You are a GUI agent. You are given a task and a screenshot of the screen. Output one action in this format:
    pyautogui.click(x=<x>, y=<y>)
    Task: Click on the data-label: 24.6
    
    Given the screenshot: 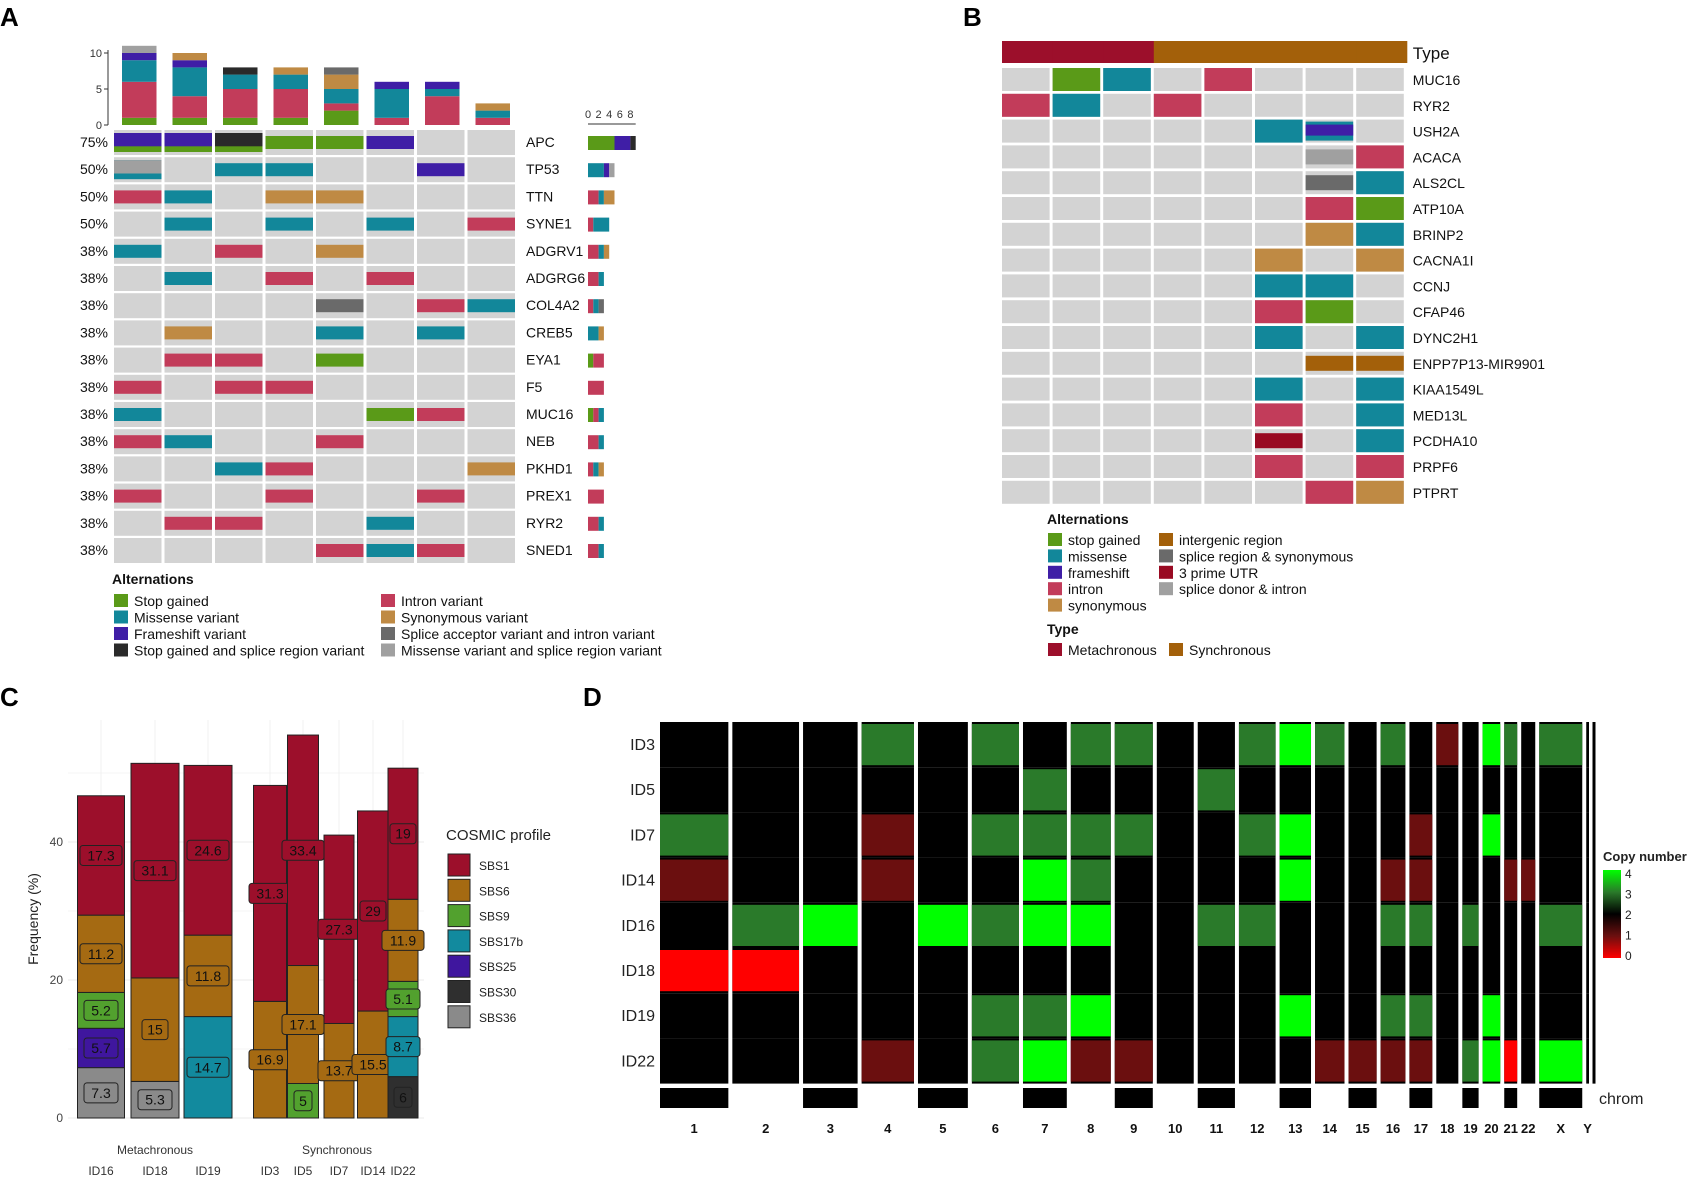 What is the action you would take?
    pyautogui.click(x=207, y=850)
    